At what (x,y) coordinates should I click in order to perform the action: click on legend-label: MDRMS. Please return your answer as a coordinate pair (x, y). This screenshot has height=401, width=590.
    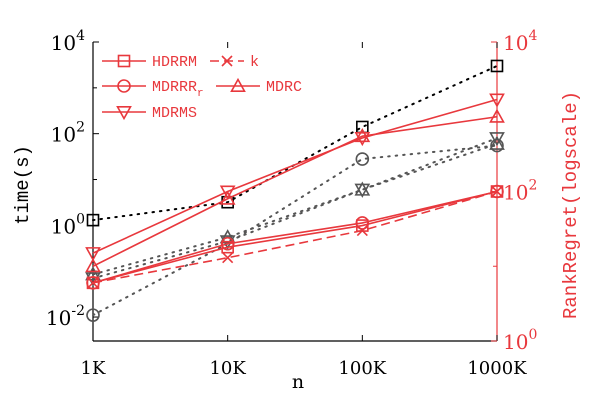
    Looking at the image, I should click on (174, 113).